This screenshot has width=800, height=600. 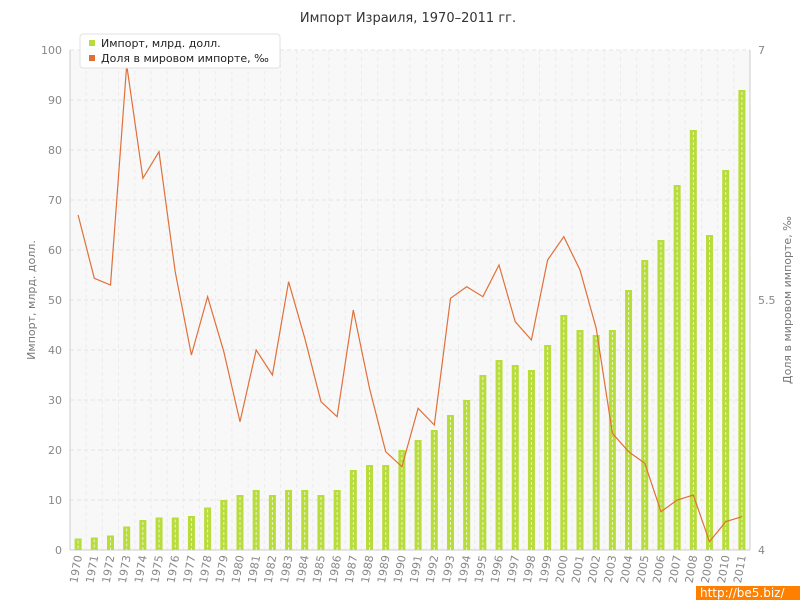 I want to click on chart-title: Импорт Израиля, 1970–2011 гг., so click(x=408, y=18).